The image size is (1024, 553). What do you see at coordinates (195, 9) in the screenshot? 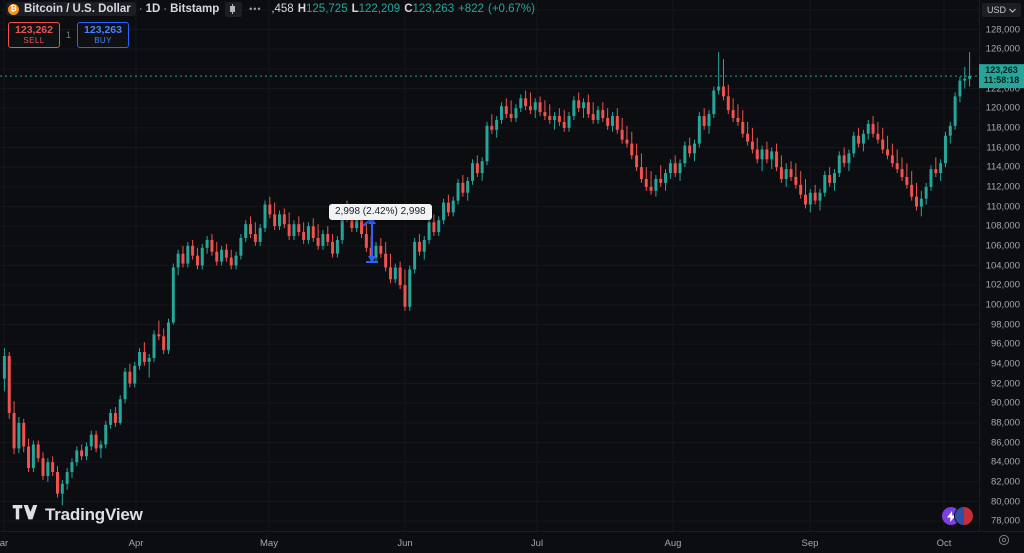
I see `exchange-label: Bitstamp` at bounding box center [195, 9].